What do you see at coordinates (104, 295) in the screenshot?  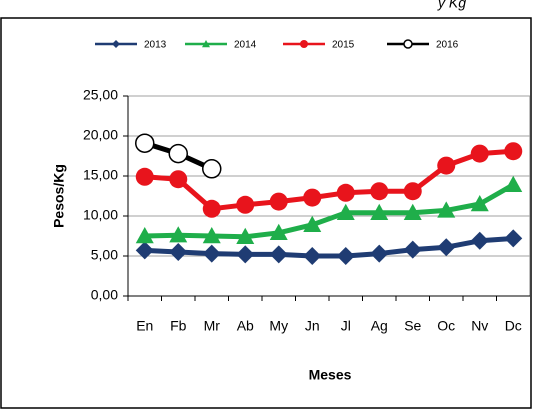 I see `y-tick-label: 0,00` at bounding box center [104, 295].